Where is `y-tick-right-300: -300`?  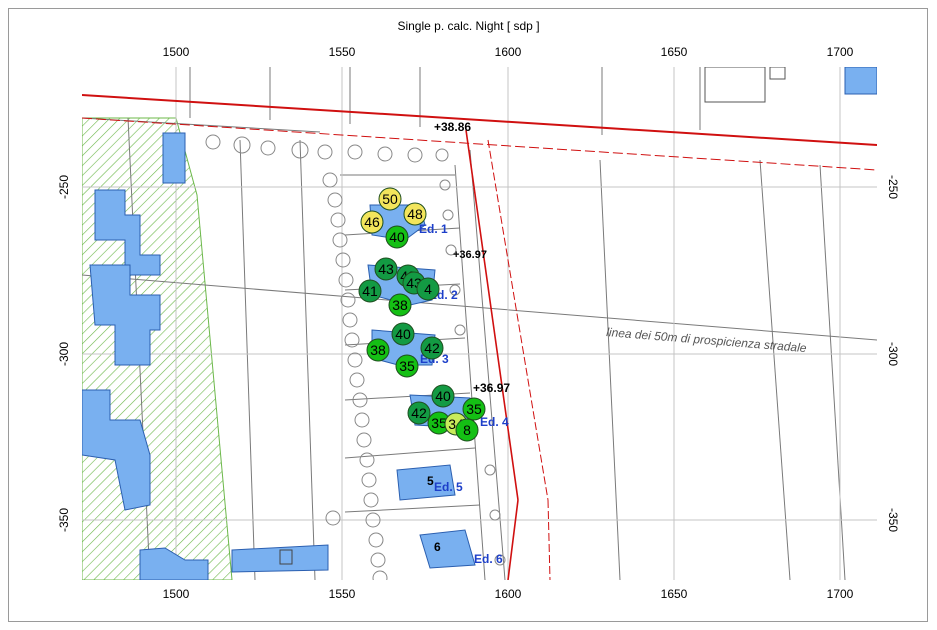
y-tick-right-300: -300 is located at coordinates (893, 354).